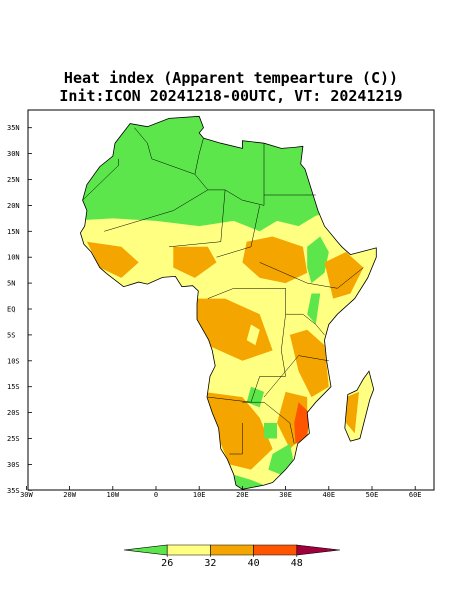  I want to click on lat-label: 30N, so click(13, 154).